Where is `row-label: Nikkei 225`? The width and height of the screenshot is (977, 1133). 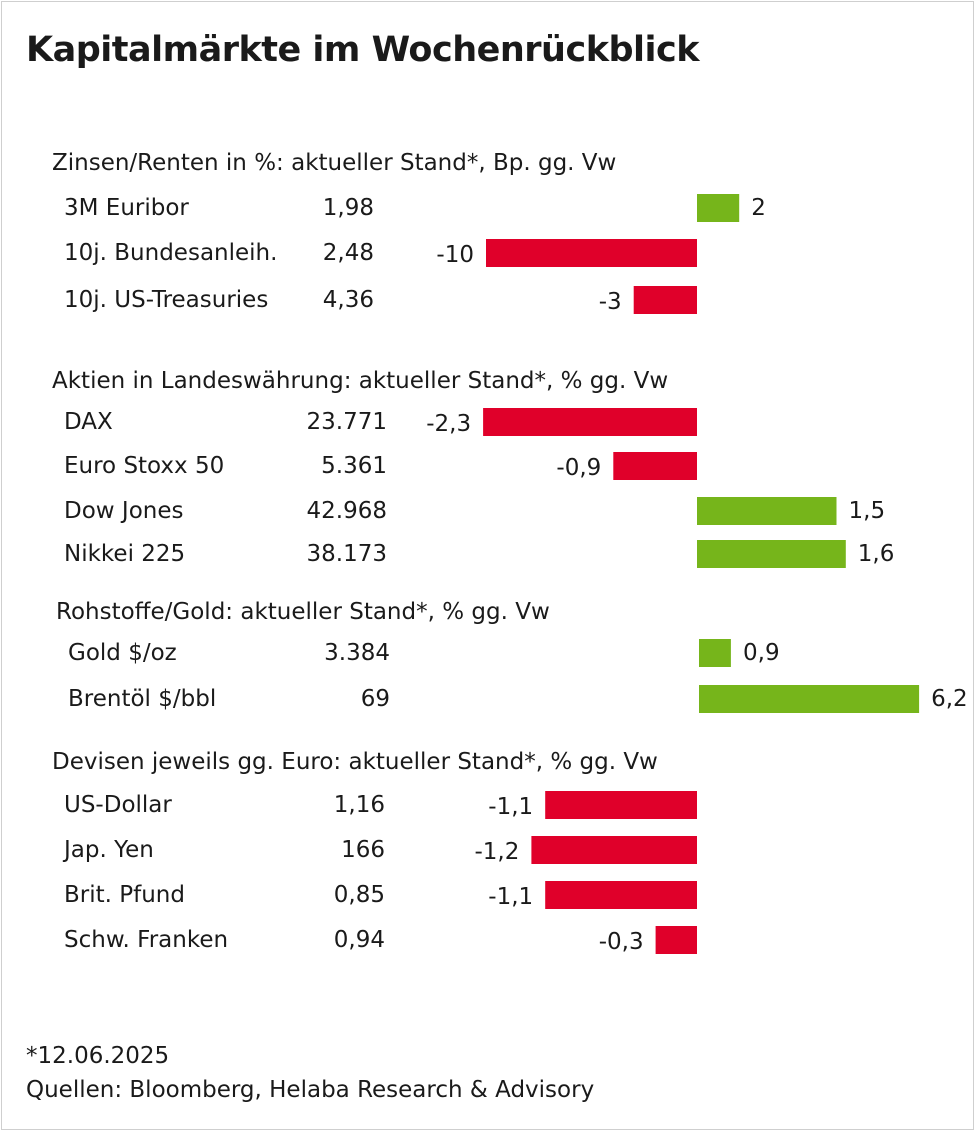 row-label: Nikkei 225 is located at coordinates (124, 554).